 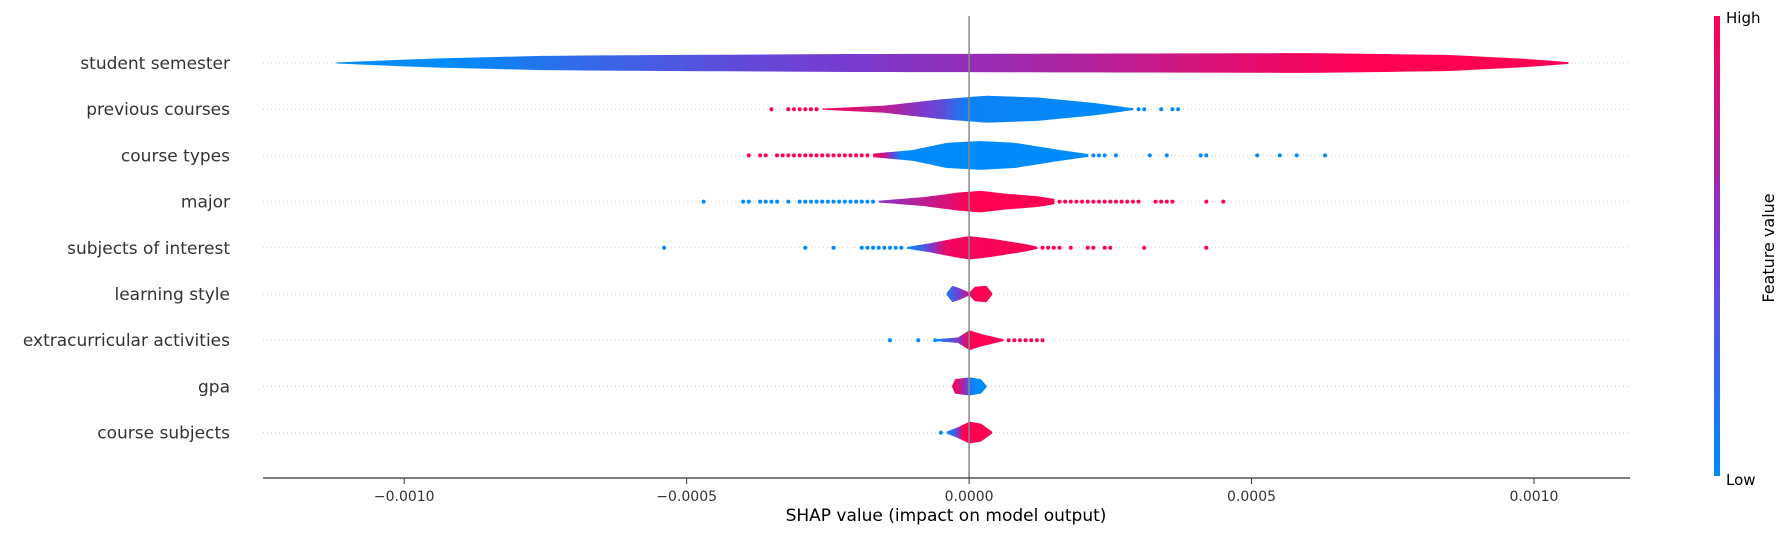 I want to click on x-axis-ticks: −0.0010 −0.0005 0.0000 0.0005 0.0010, so click(x=966, y=491).